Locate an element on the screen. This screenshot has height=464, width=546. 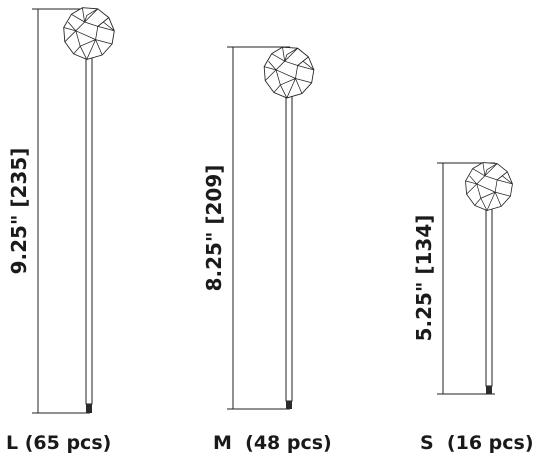
small-marker: 5.25" [134] is located at coordinates (462, 278).